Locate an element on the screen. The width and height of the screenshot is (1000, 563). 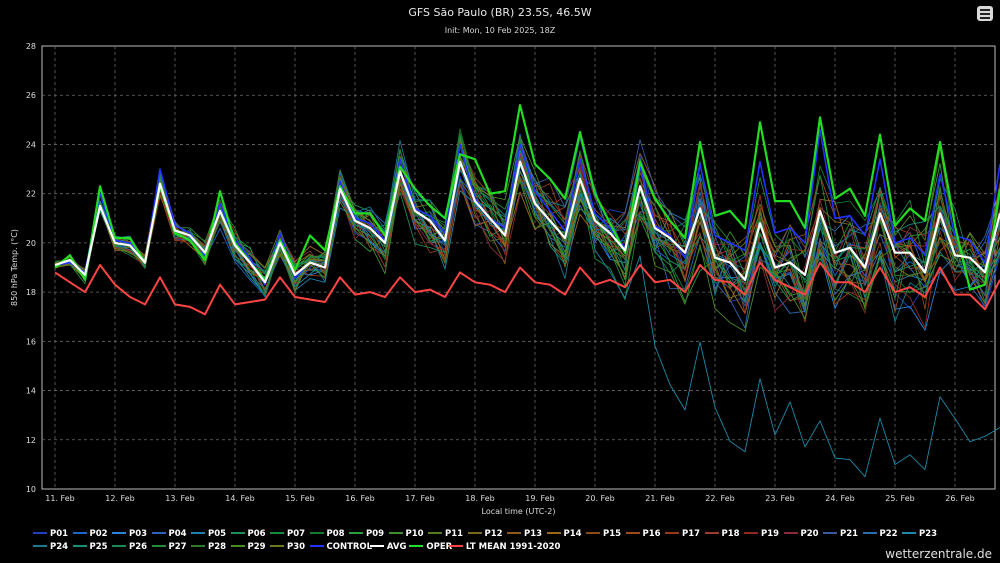
legend-item-p07: P07 is located at coordinates (287, 534).